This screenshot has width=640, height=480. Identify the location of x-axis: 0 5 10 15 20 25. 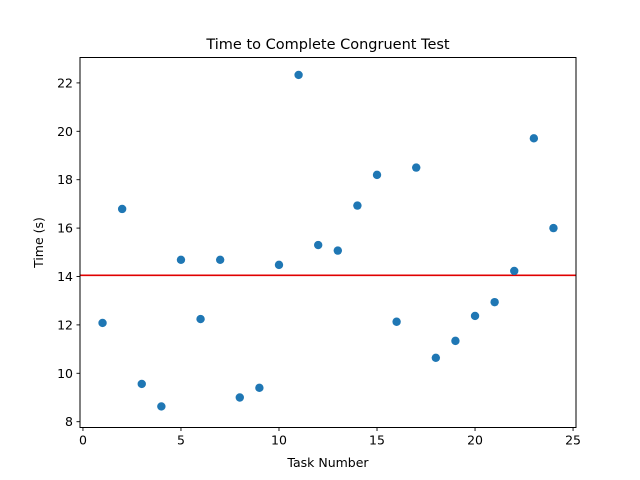
(330, 437).